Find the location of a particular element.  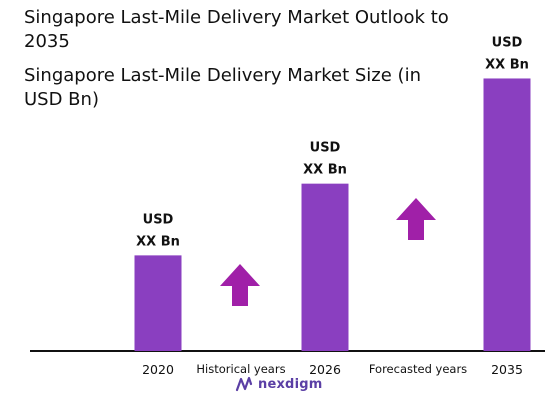

nexdigm-logo: nexdigm is located at coordinates (278, 384).